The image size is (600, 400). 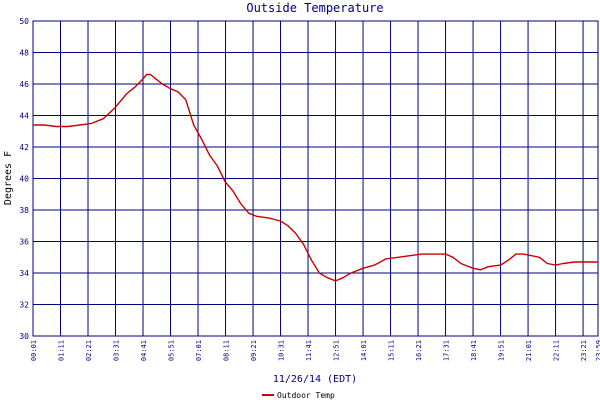 I want to click on x-tick-label: 21:01, so click(x=529, y=350).